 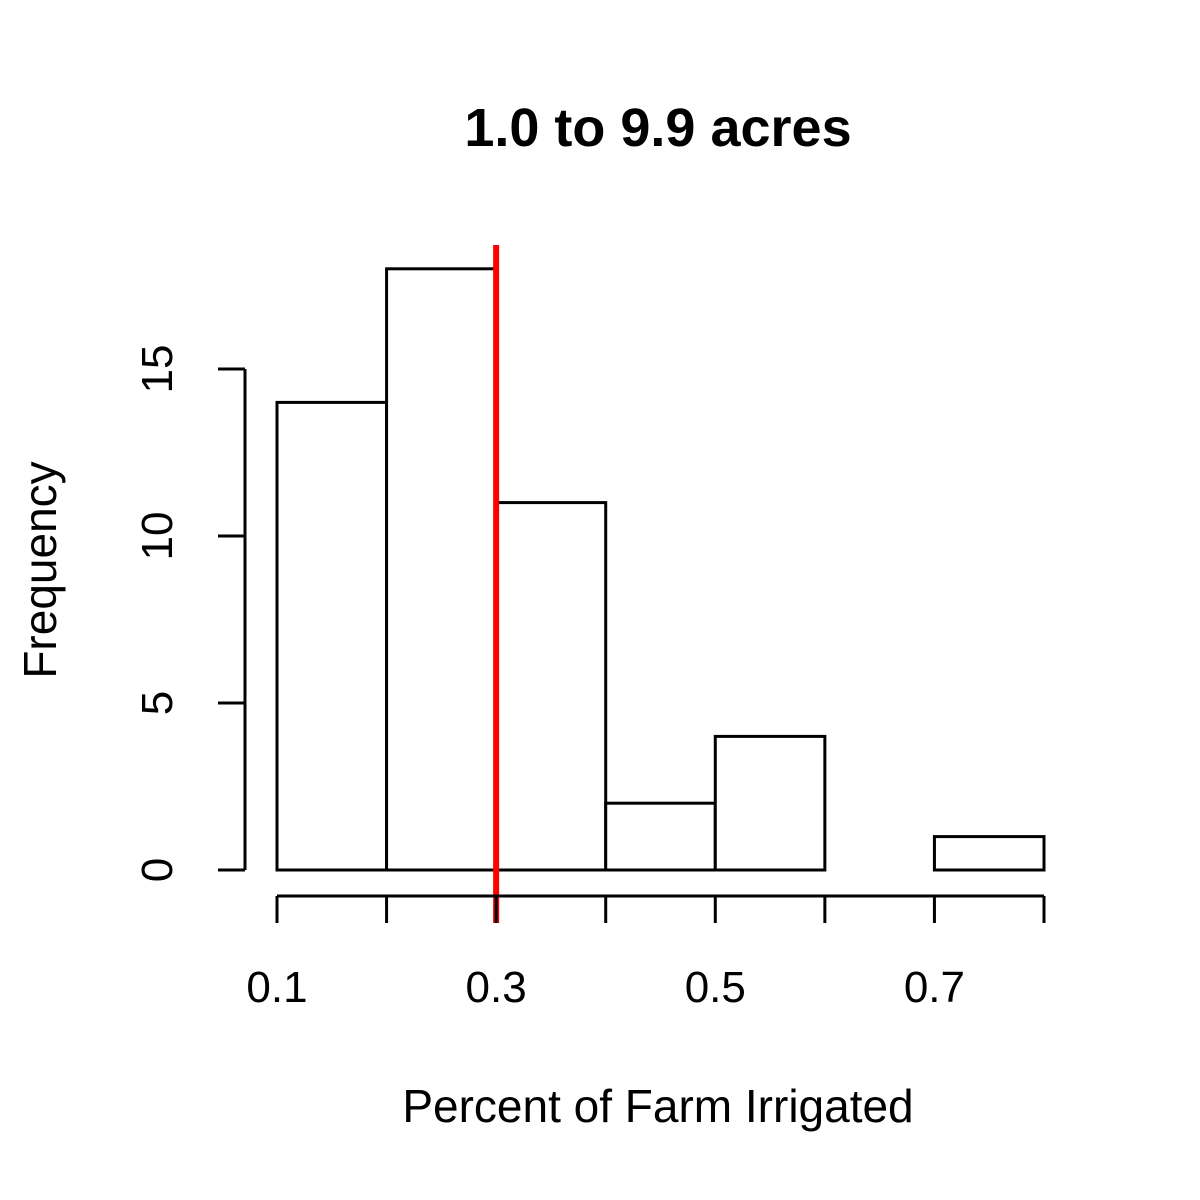 I want to click on y-axis: 0 5 10 15, so click(x=190, y=613).